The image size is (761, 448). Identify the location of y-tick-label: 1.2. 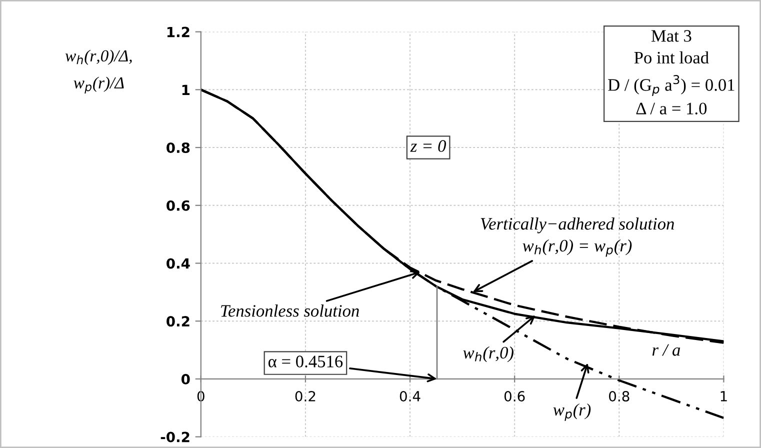
(178, 32).